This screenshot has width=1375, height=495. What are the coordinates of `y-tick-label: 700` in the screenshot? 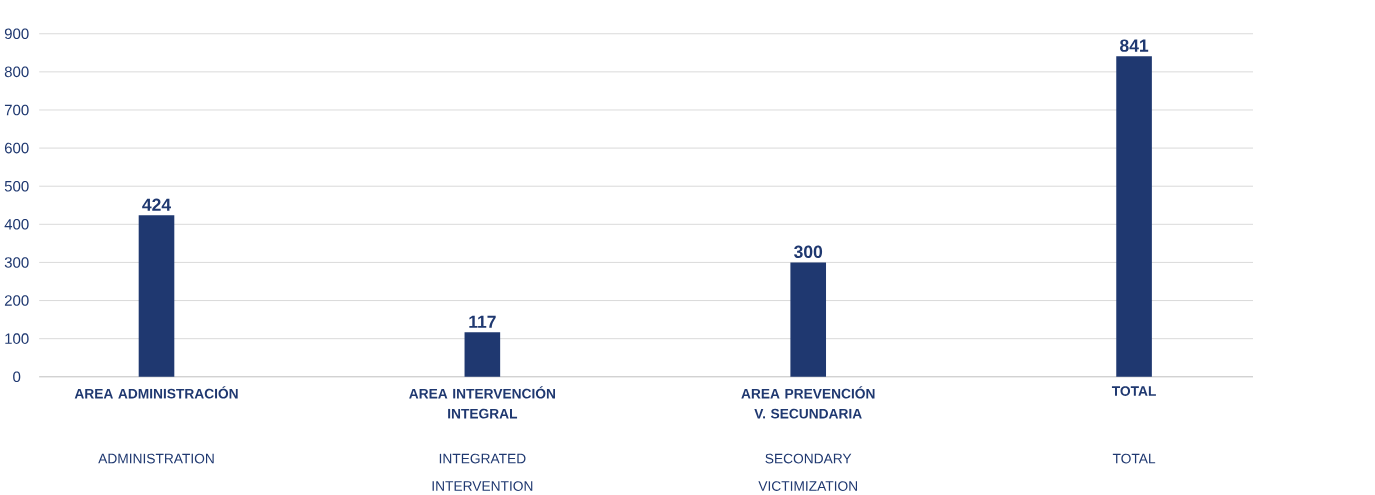 It's located at (16, 110).